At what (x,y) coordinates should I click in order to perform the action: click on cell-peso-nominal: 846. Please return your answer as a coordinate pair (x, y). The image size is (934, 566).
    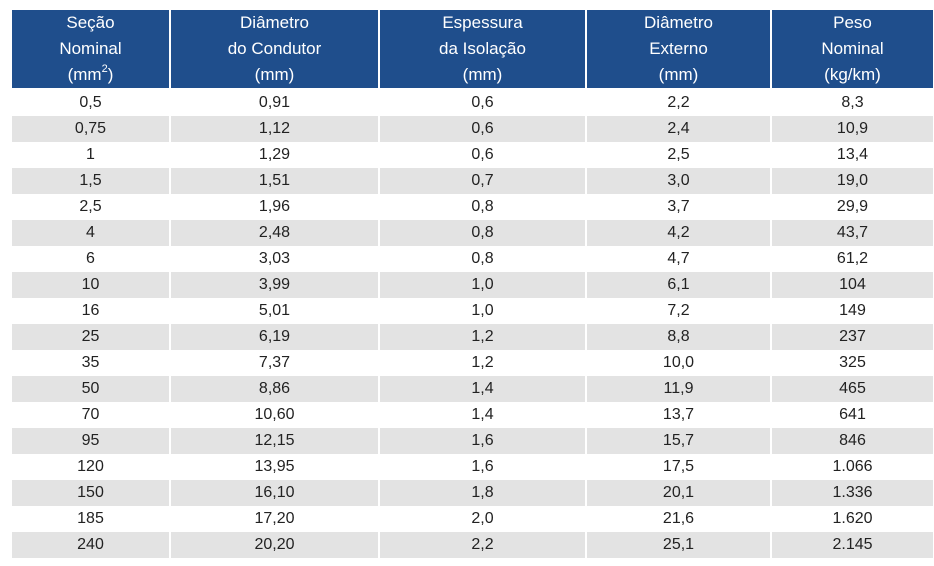
    Looking at the image, I should click on (852, 441).